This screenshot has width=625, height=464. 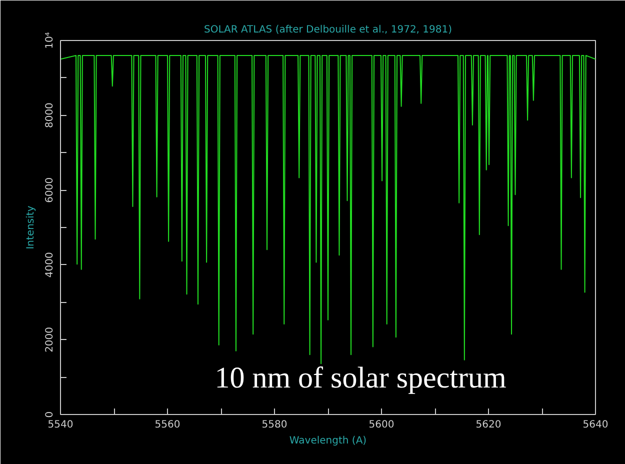 What do you see at coordinates (50, 265) in the screenshot?
I see `y-tick-label: 4000` at bounding box center [50, 265].